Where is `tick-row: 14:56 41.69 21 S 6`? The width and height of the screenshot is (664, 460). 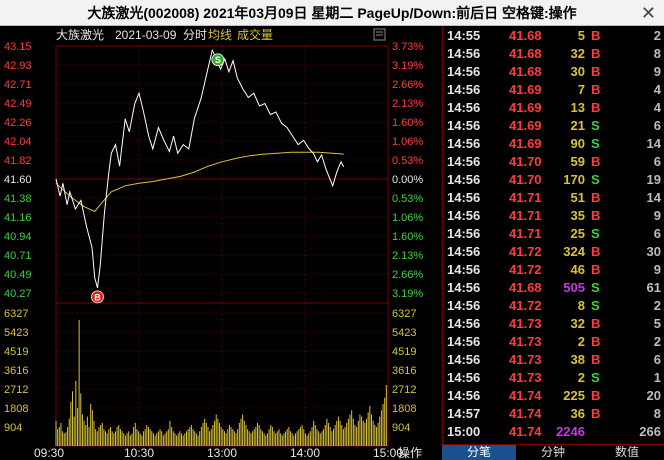 tick-row: 14:56 41.69 21 S 6 is located at coordinates (553, 126).